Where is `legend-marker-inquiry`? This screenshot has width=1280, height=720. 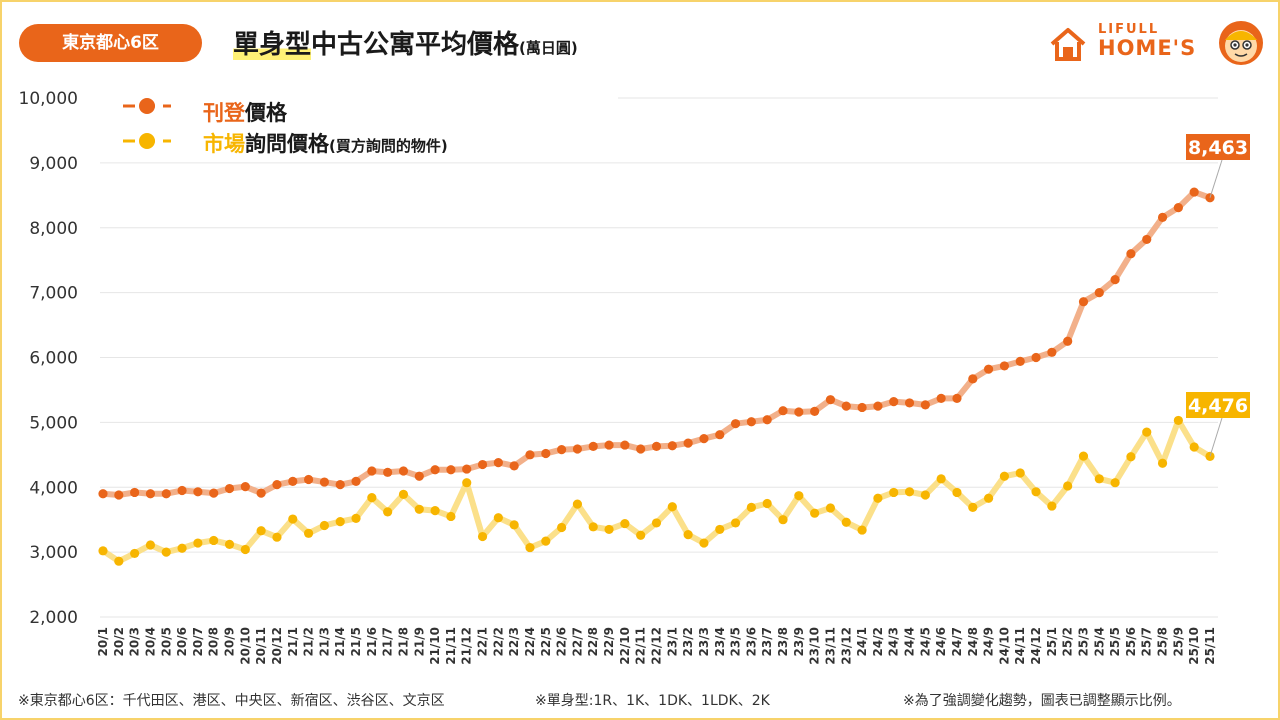
legend-marker-inquiry is located at coordinates (147, 141).